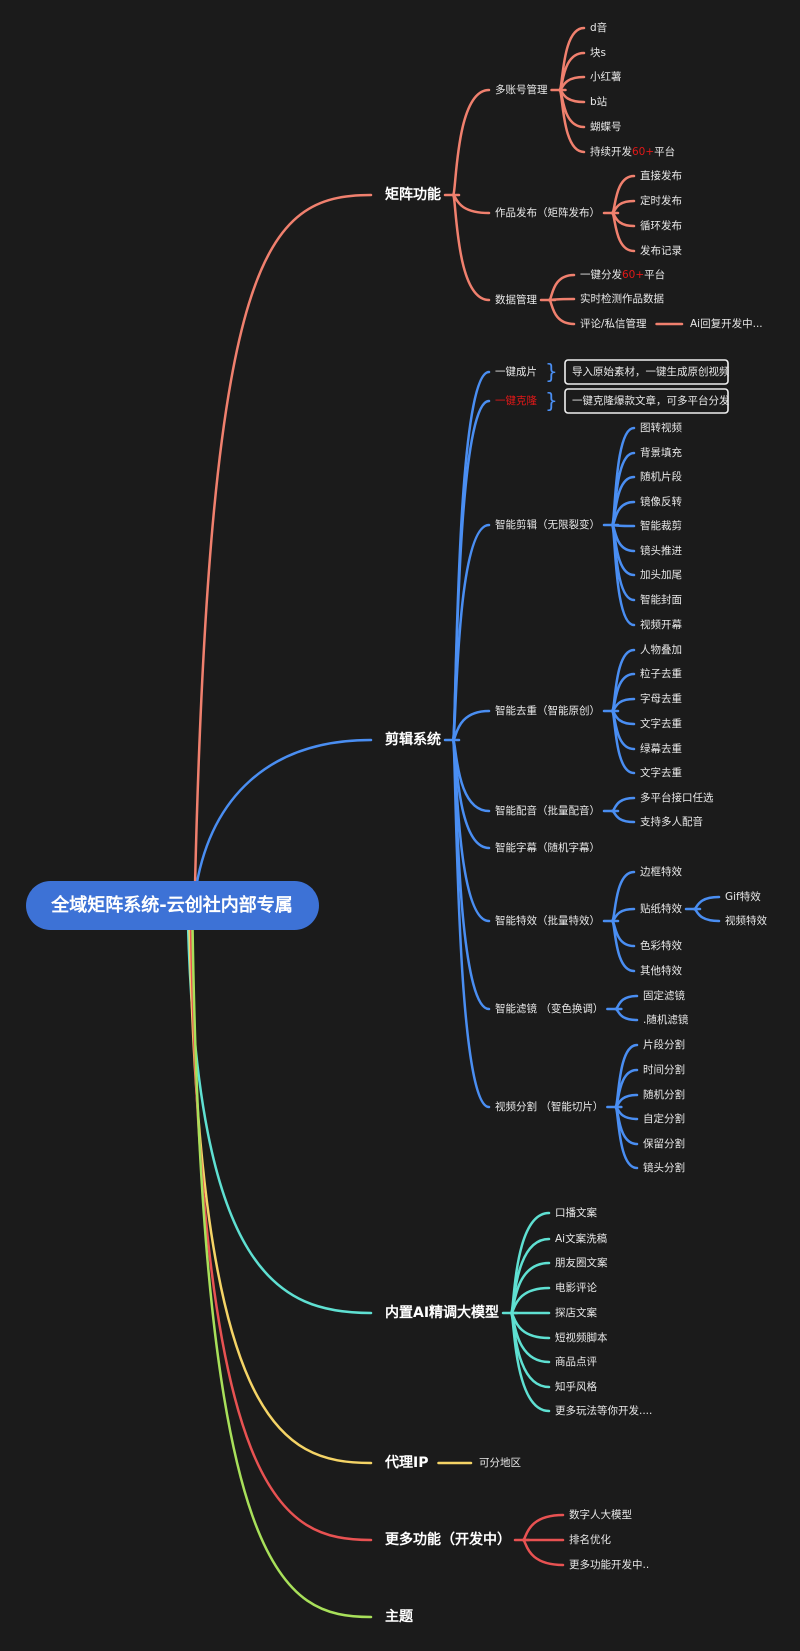 The width and height of the screenshot is (800, 1651). I want to click on node-level2: 朋友圈文案, so click(581, 1262).